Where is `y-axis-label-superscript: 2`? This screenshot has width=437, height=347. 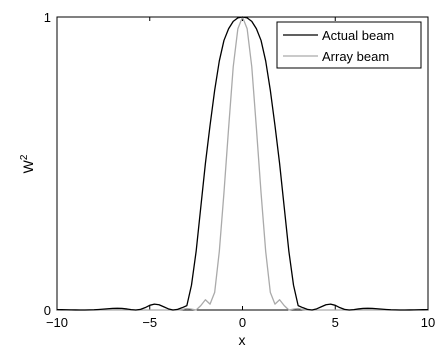
y-axis-label-superscript: 2 is located at coordinates (24, 157).